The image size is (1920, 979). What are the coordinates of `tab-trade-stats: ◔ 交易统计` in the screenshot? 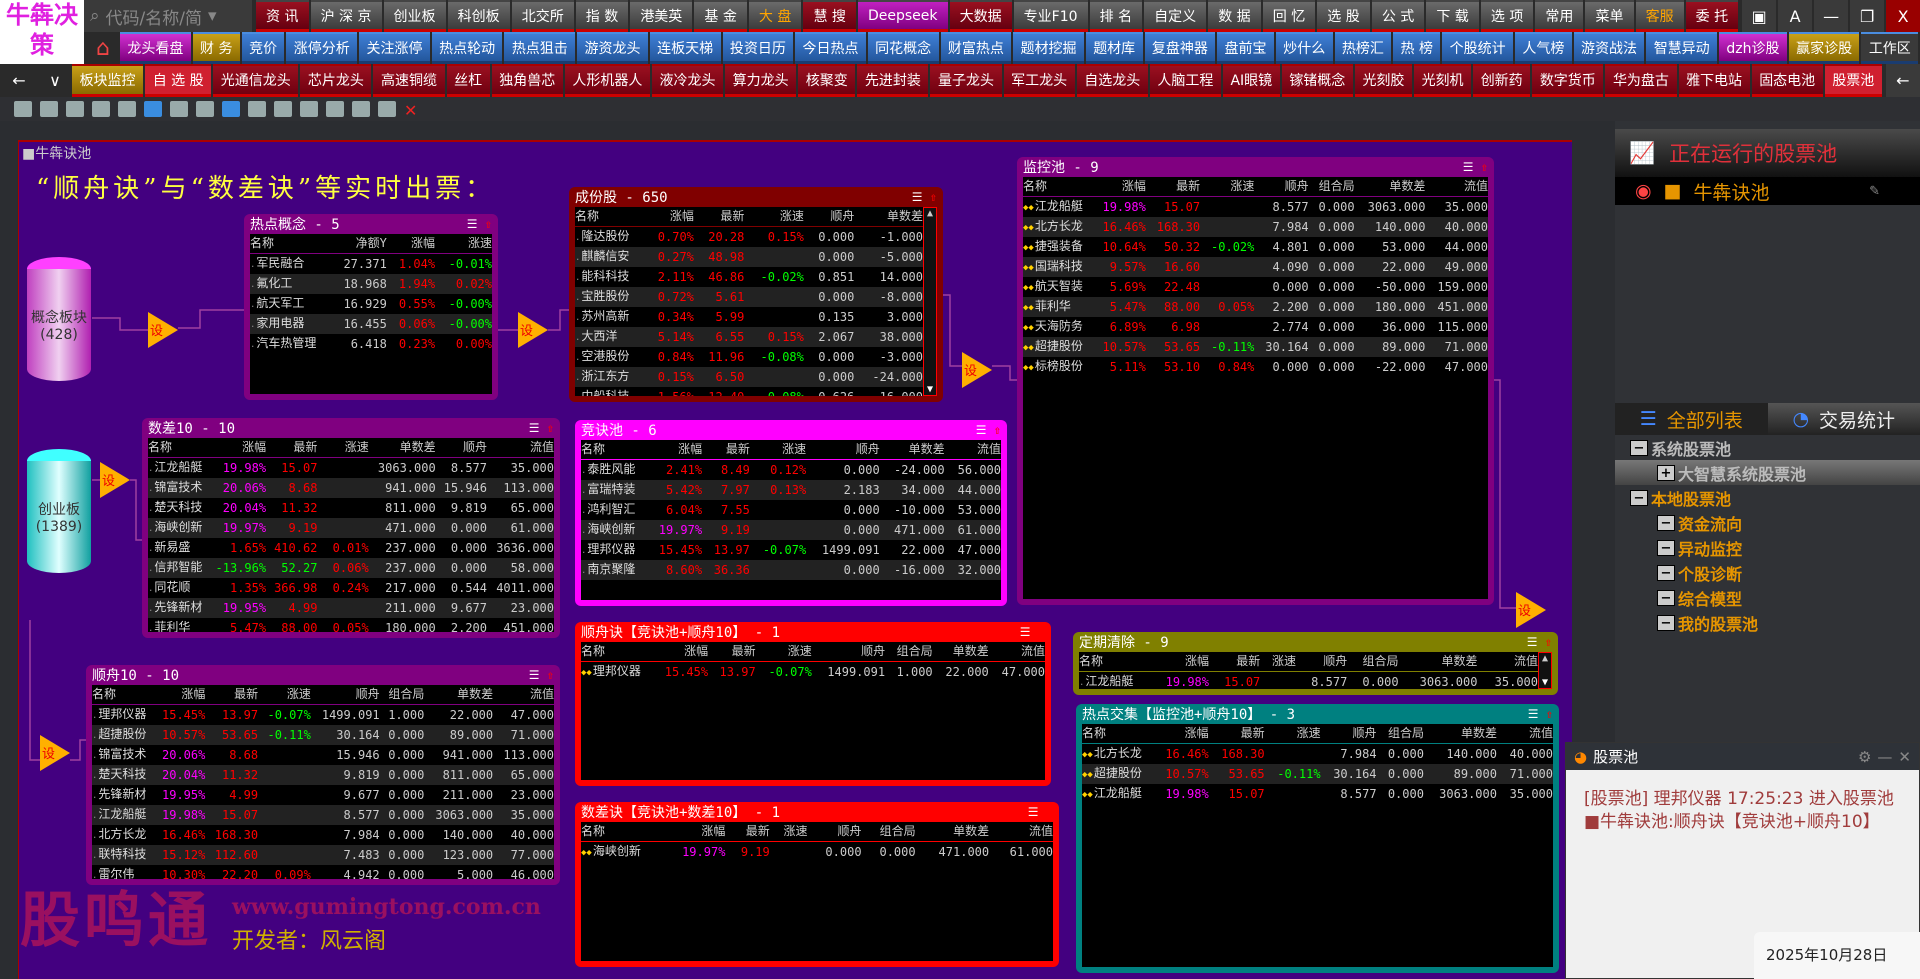 It's located at (1843, 419).